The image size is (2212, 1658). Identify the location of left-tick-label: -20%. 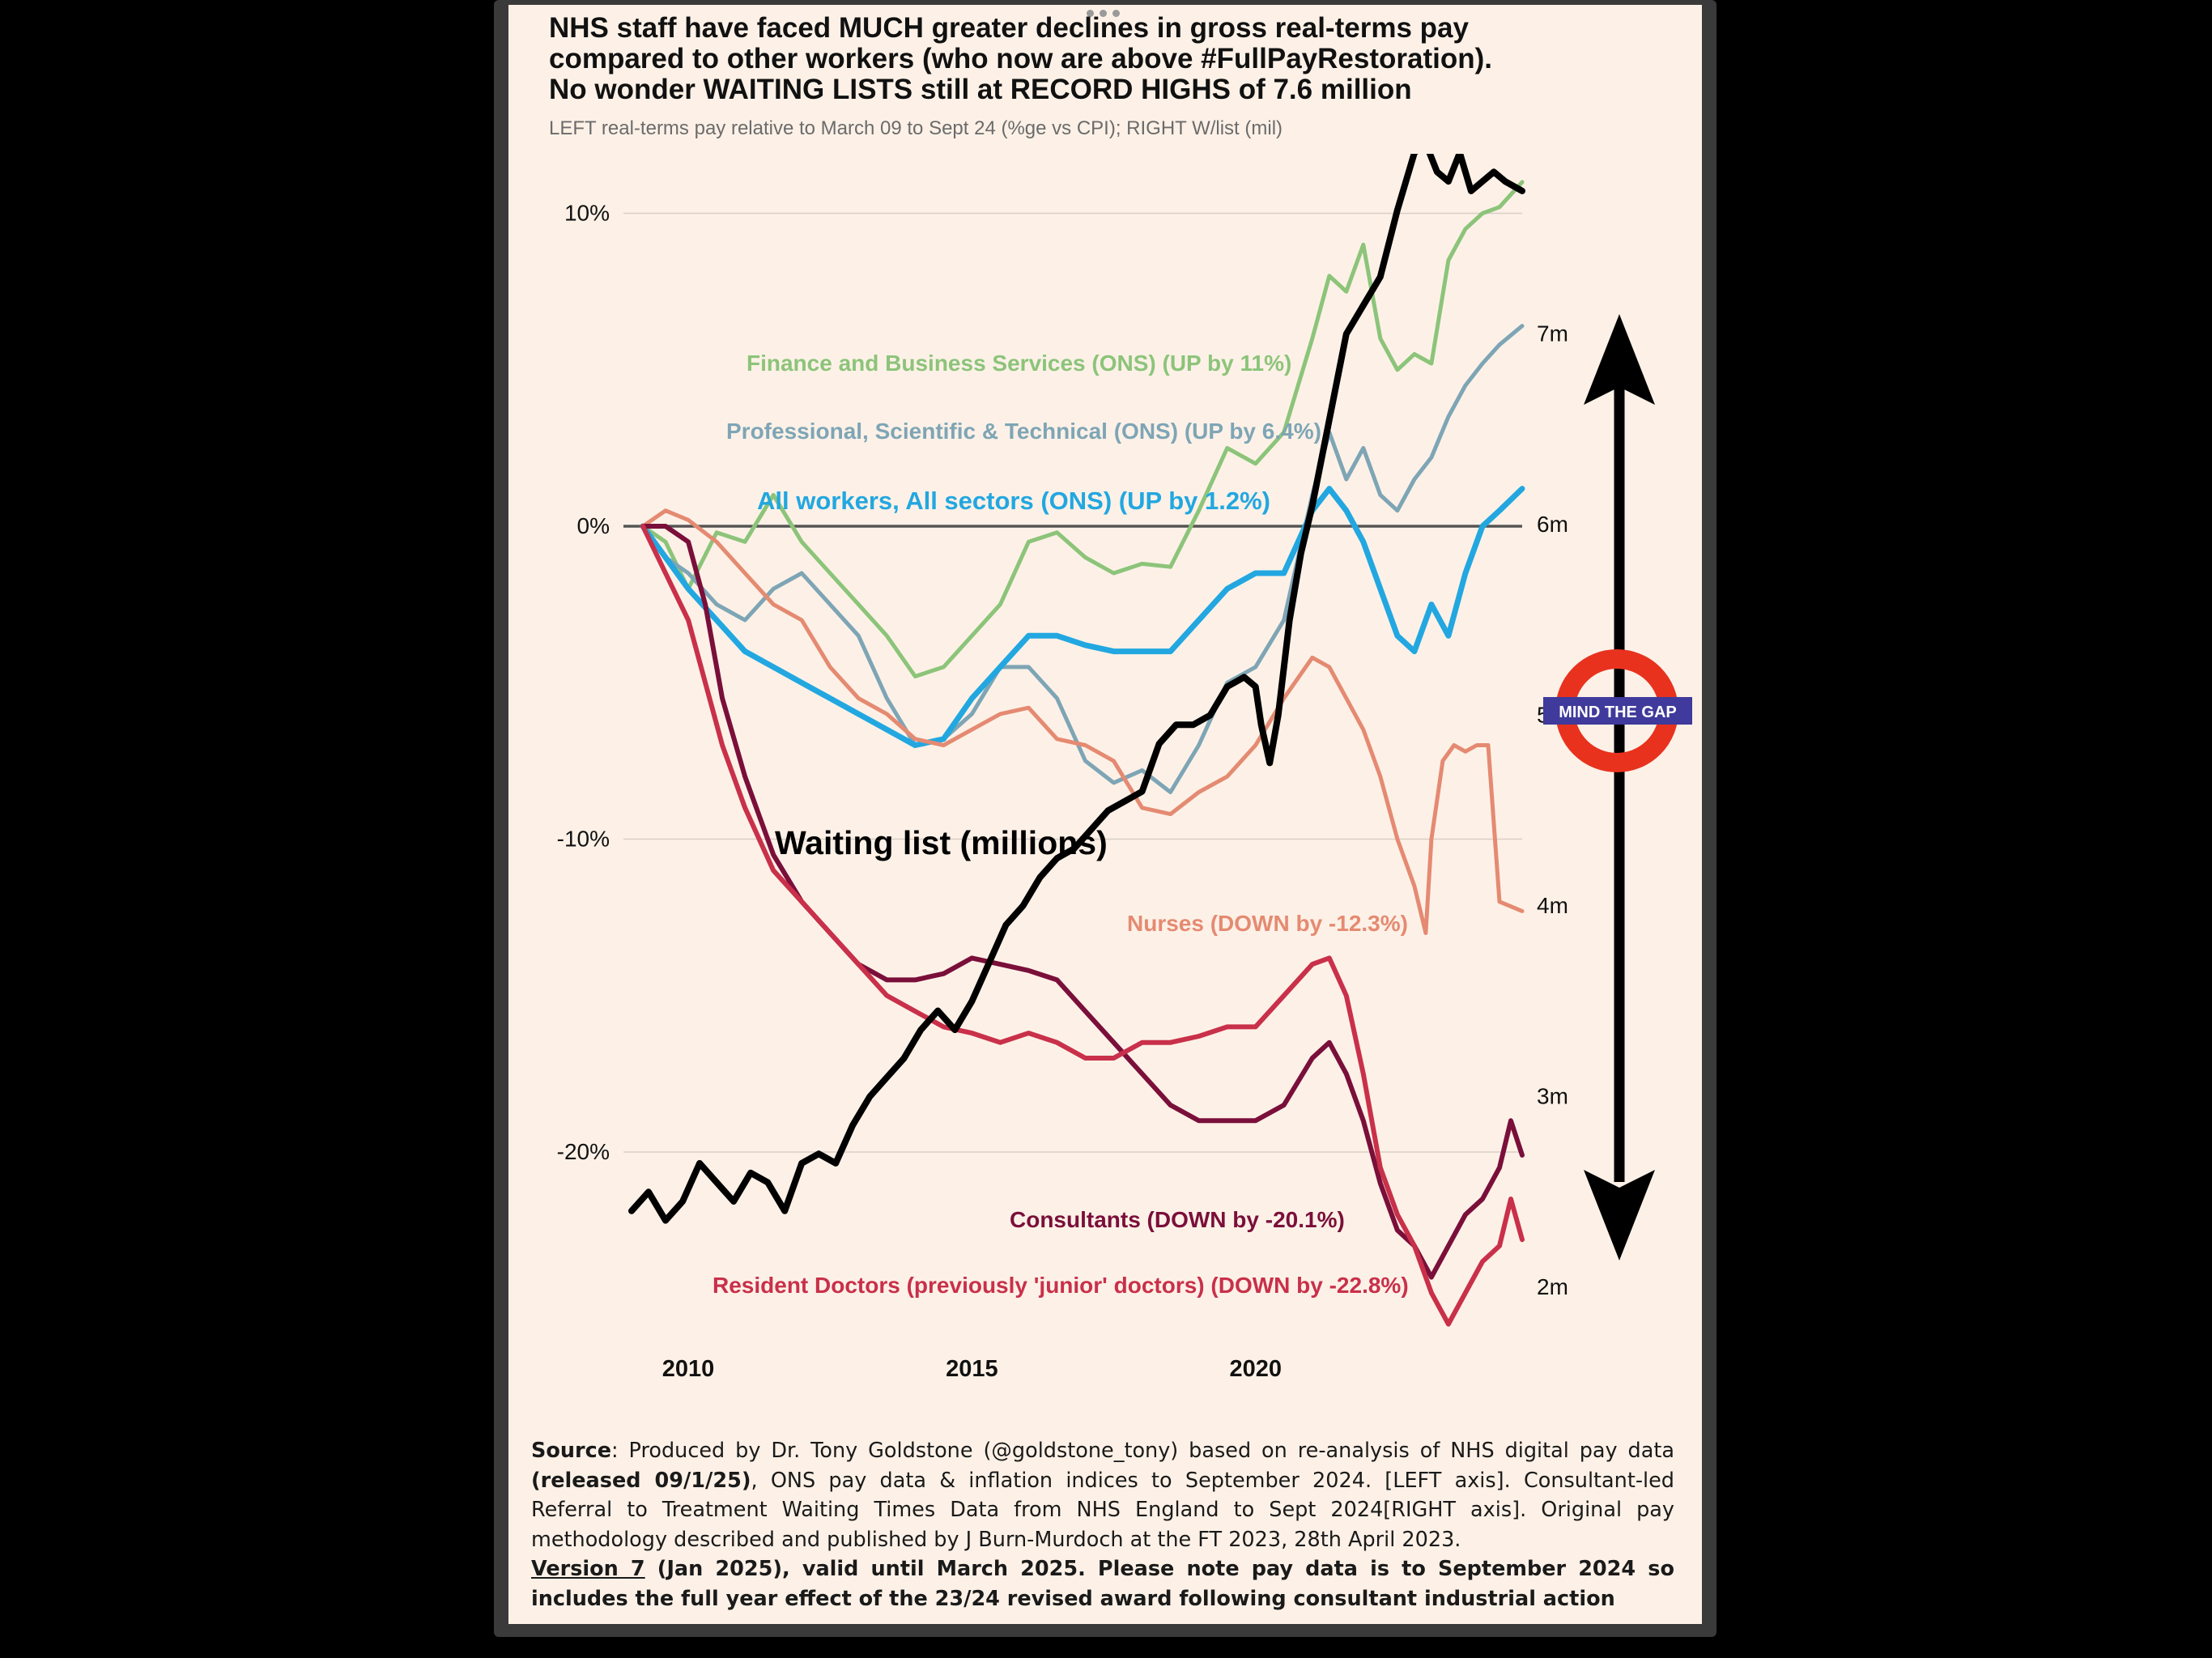
(584, 1151).